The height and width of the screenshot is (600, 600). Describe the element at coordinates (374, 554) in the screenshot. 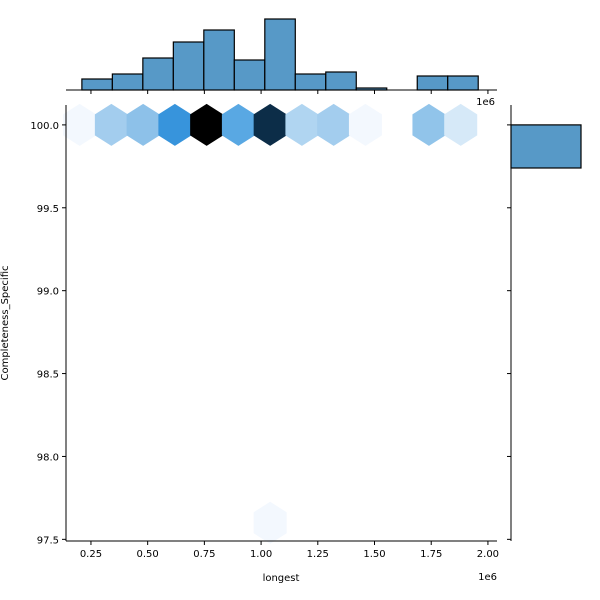

I see `x-tick-label: 1.50` at that location.